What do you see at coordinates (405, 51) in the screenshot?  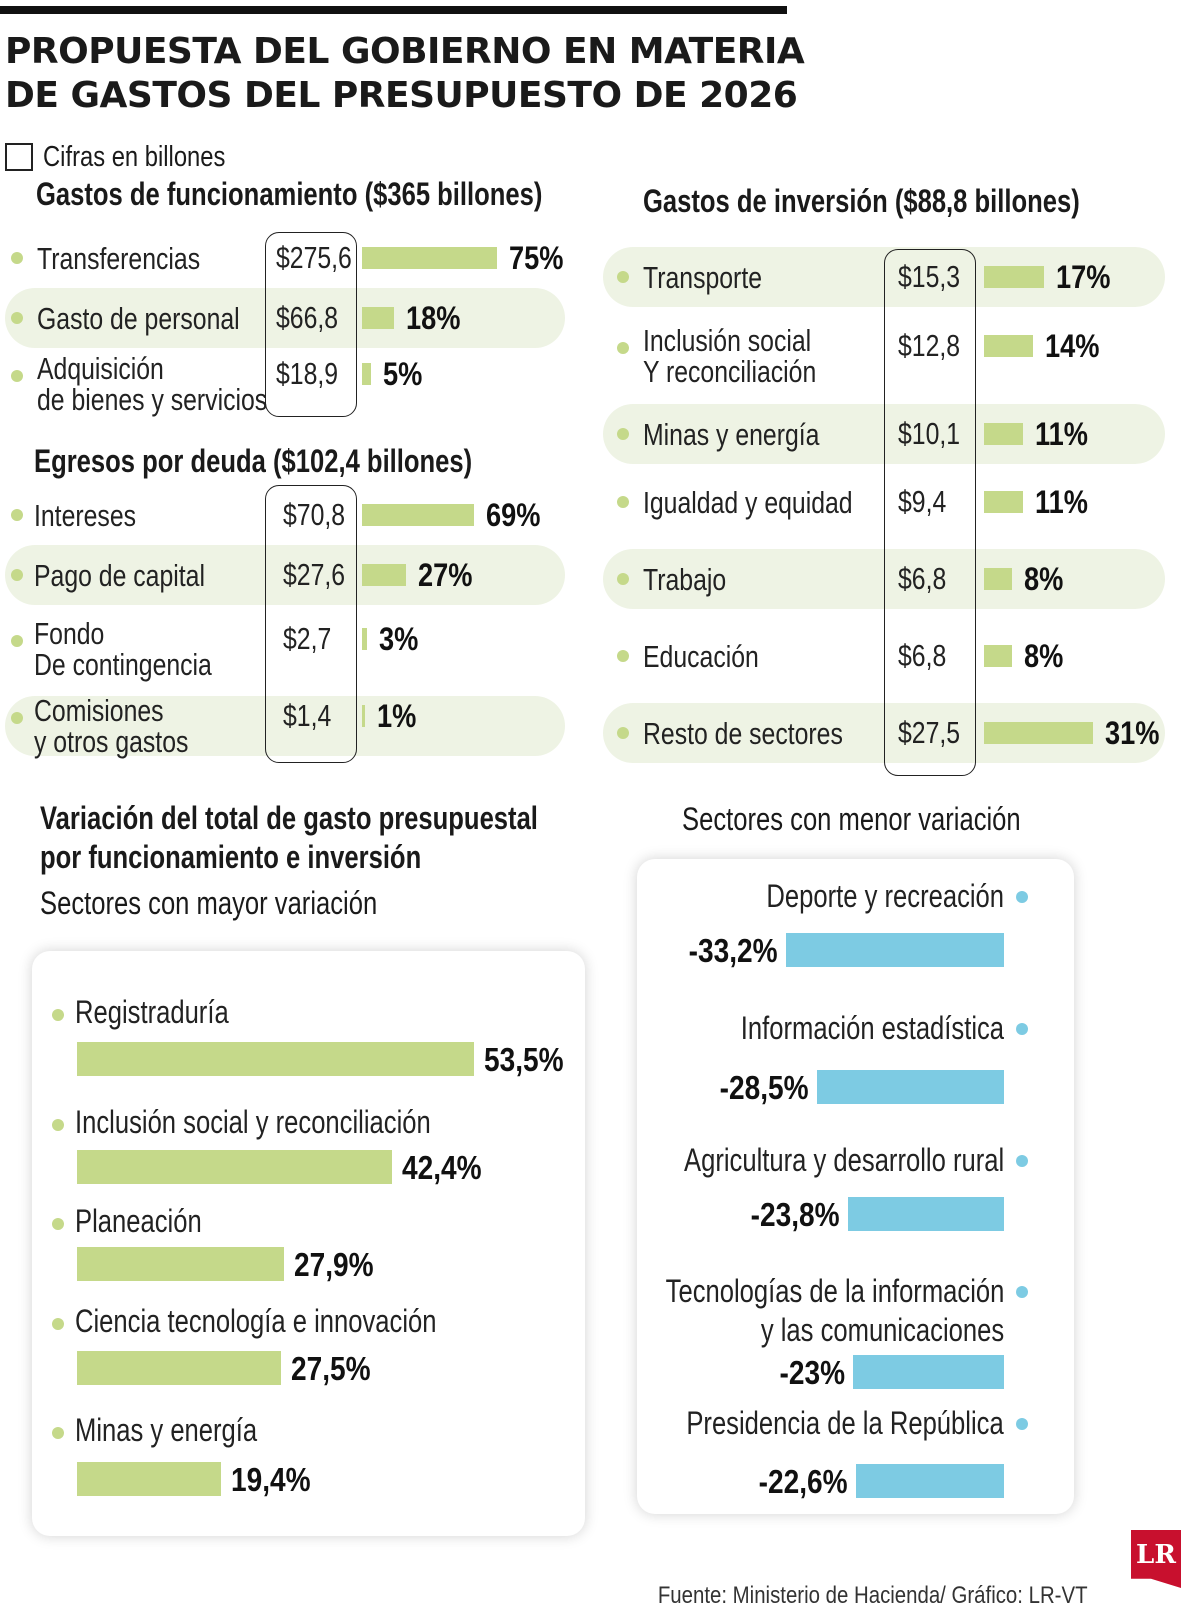 I see `title-line-1: PROPUESTA DEL GOBIERNO EN MATERIA` at bounding box center [405, 51].